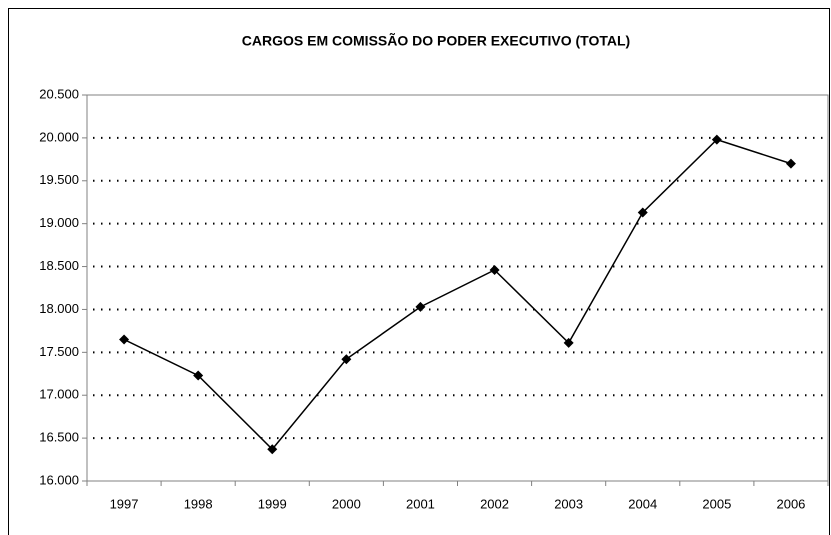 The width and height of the screenshot is (831, 535). What do you see at coordinates (272, 503) in the screenshot?
I see `x-tick-label: 1999` at bounding box center [272, 503].